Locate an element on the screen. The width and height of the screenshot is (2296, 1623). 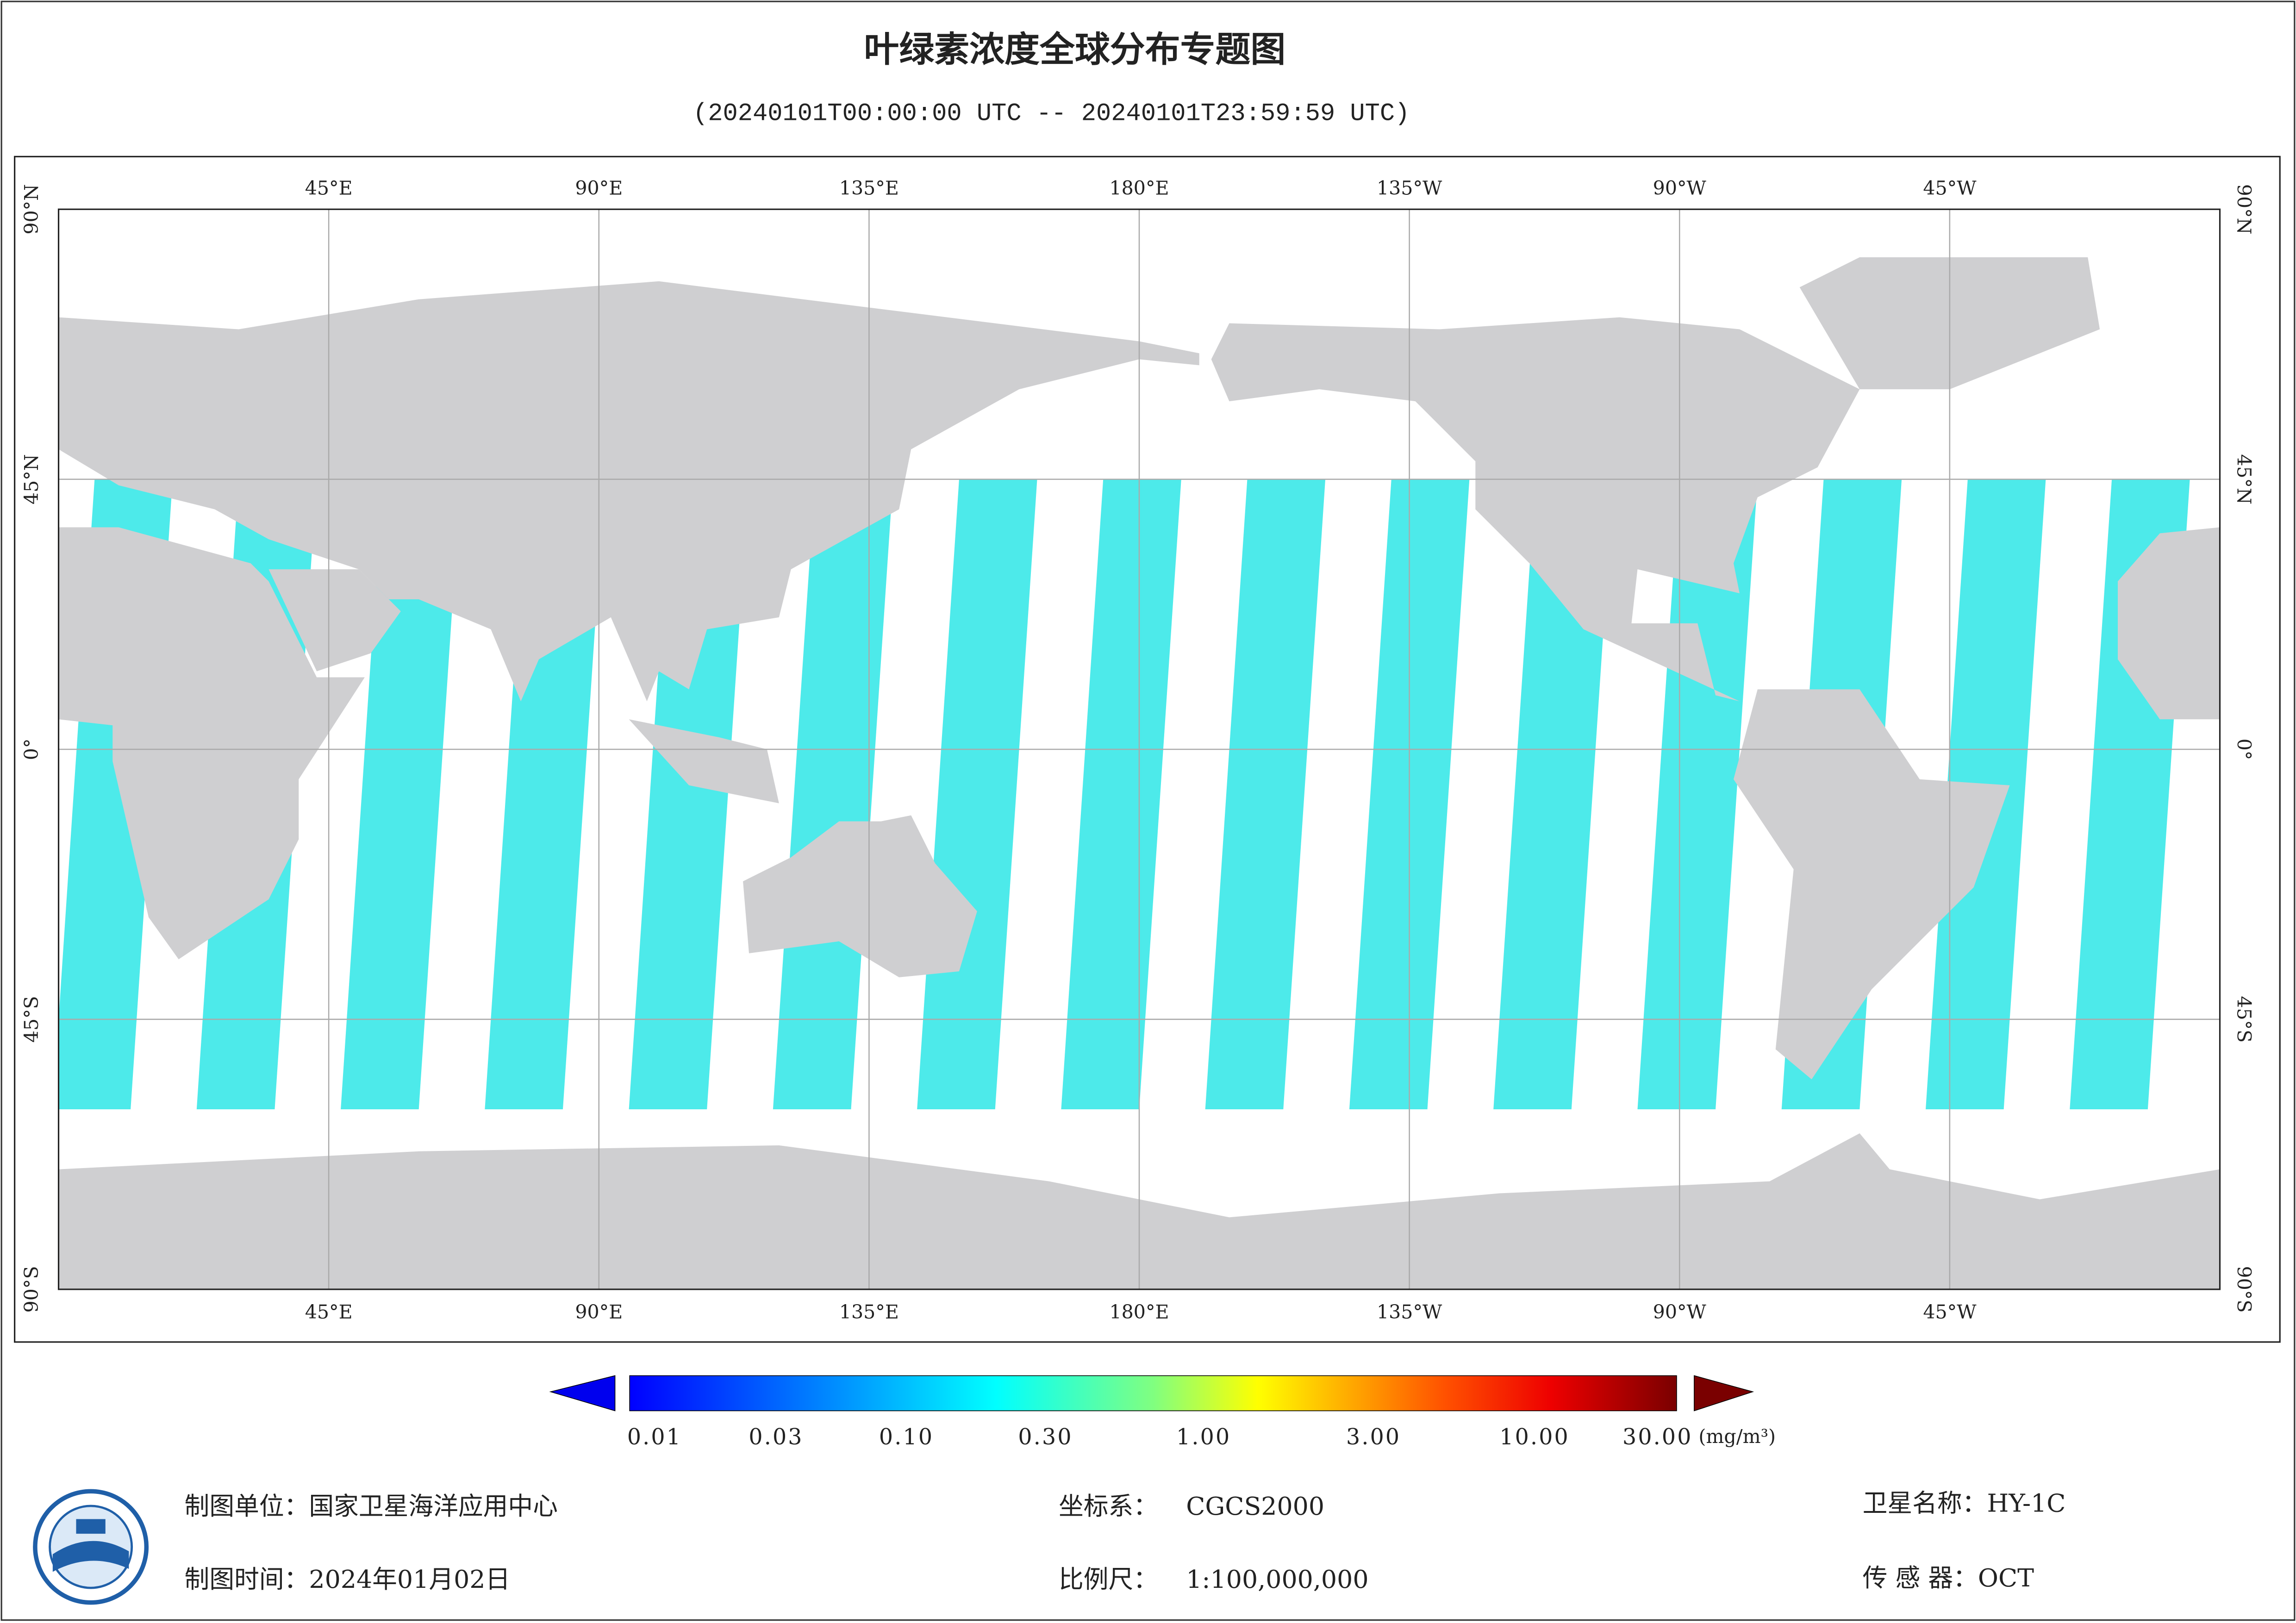
footer-item: 坐标系： CGCS2000 is located at coordinates (1191, 1506).